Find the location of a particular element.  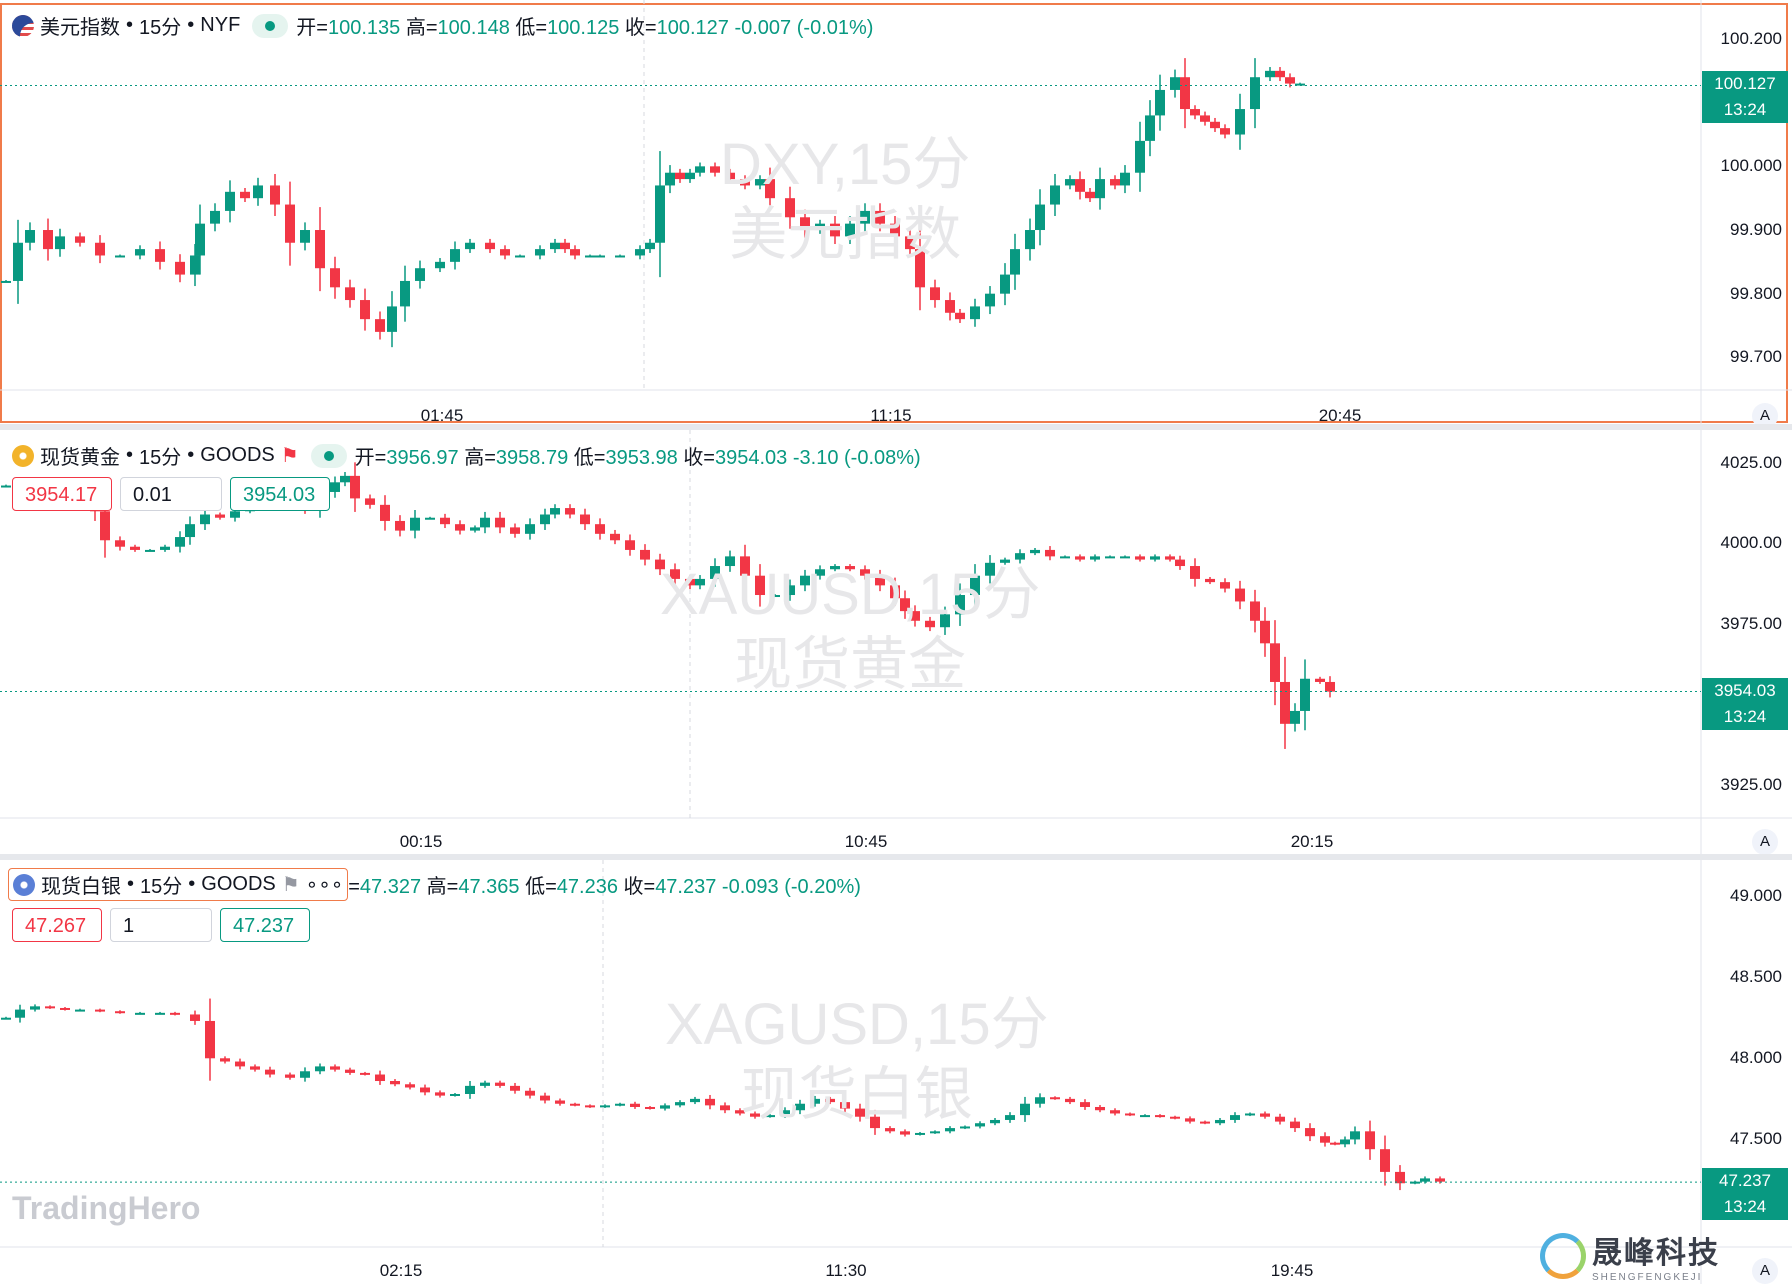

silver-symbol-label: 现货白银 • 15分 • GOODS ⚑ ∘∘∘ is located at coordinates (178, 884).